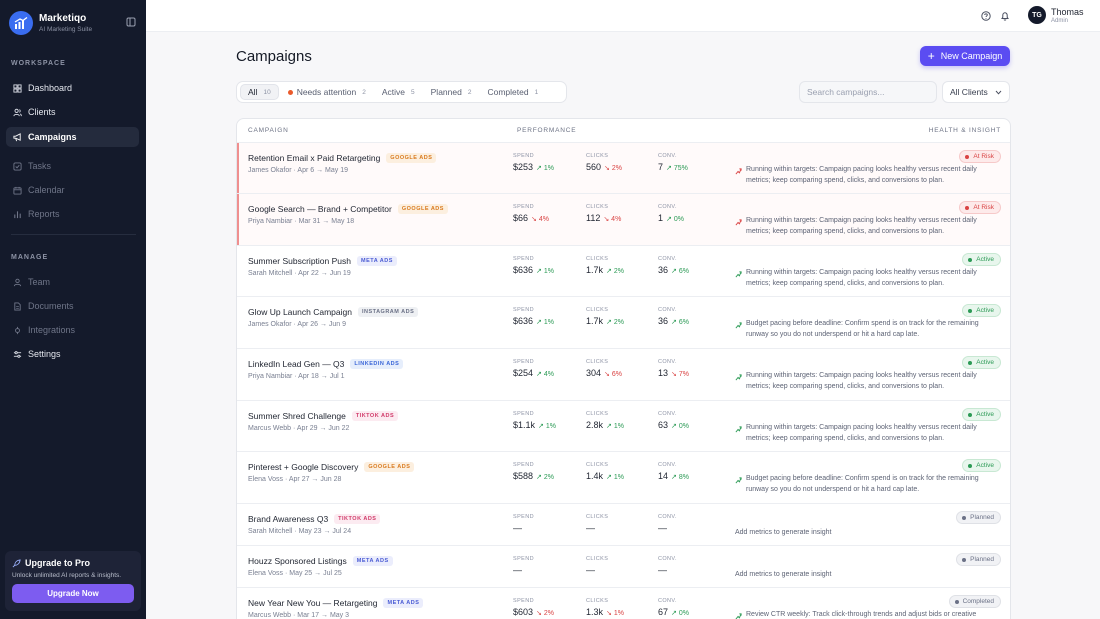 This screenshot has height=619, width=1100. I want to click on tab-planned: Planned 2, so click(451, 92).